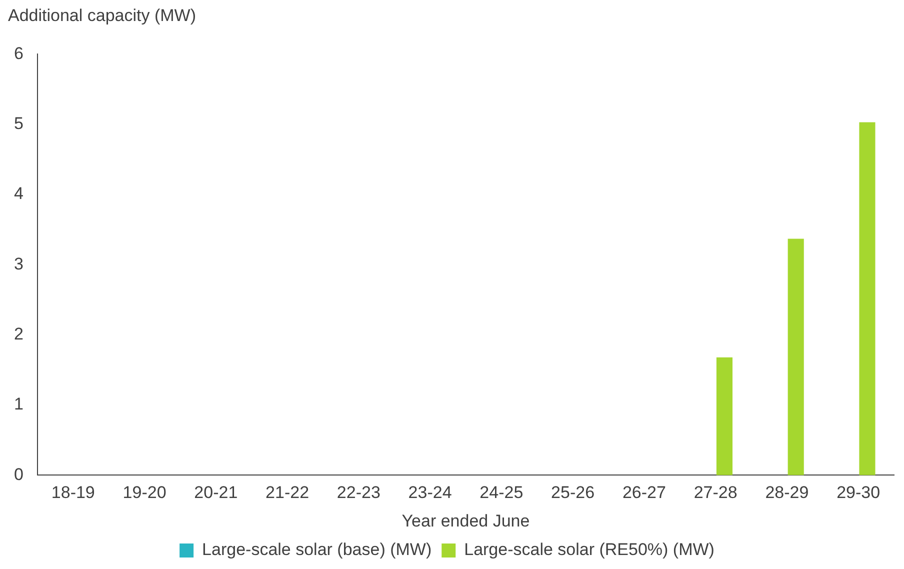  What do you see at coordinates (644, 492) in the screenshot?
I see `x-tick-label: 26-27` at bounding box center [644, 492].